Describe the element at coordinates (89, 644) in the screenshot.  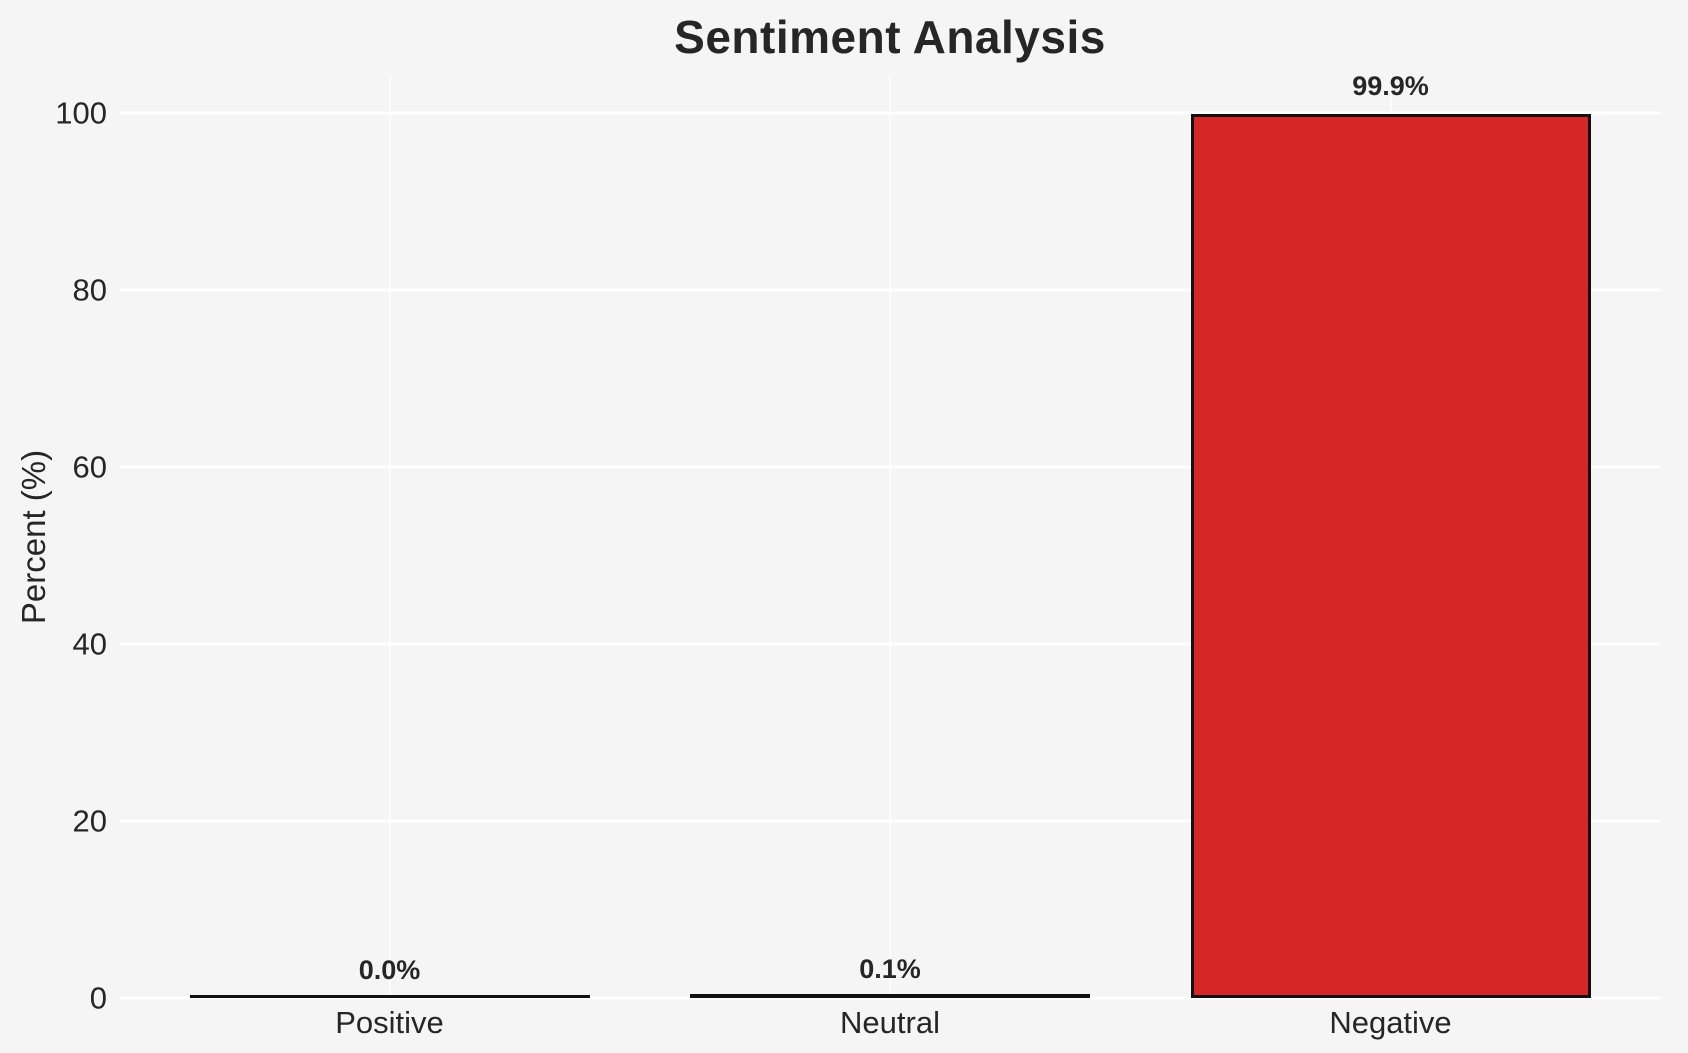
I see `y-tick-label: 40` at that location.